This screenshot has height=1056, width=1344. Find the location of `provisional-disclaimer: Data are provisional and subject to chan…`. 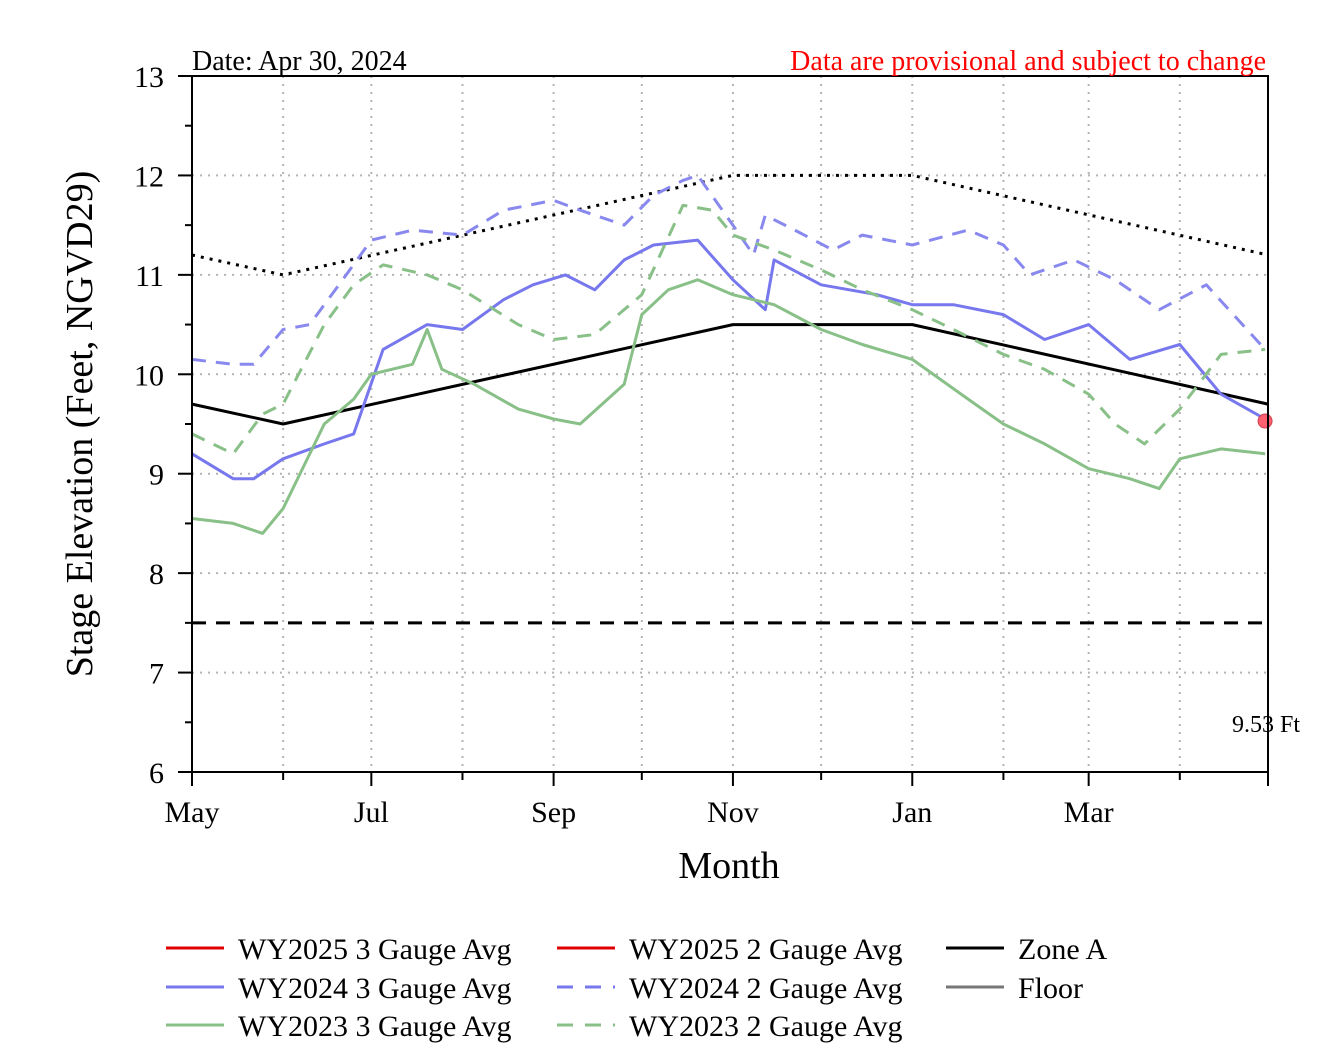

provisional-disclaimer: Data are provisional and subject to chan… is located at coordinates (1028, 61).